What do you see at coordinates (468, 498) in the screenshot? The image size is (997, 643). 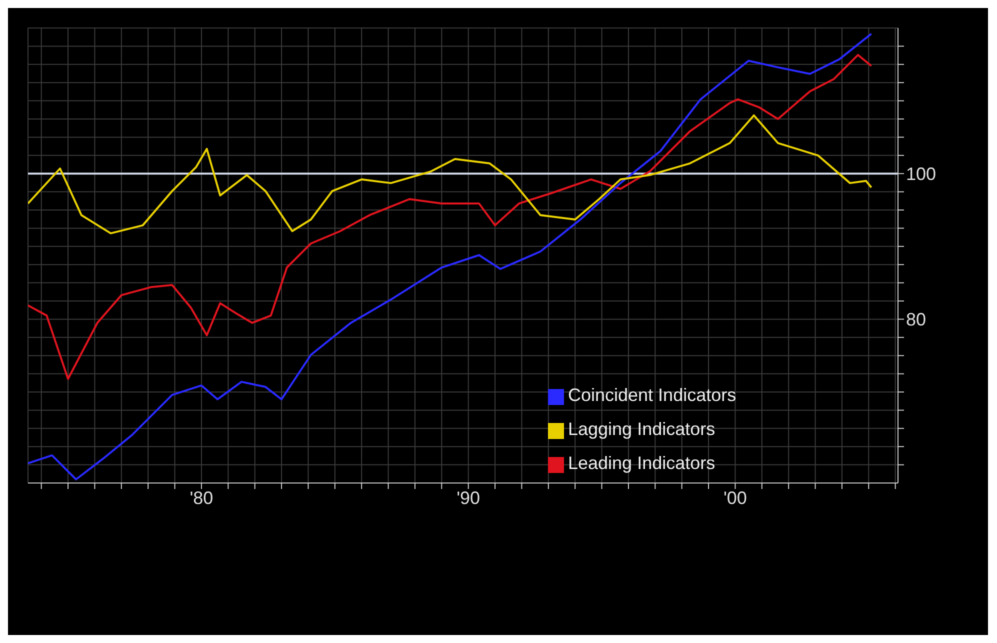 I see `x-tick-label: '90` at bounding box center [468, 498].